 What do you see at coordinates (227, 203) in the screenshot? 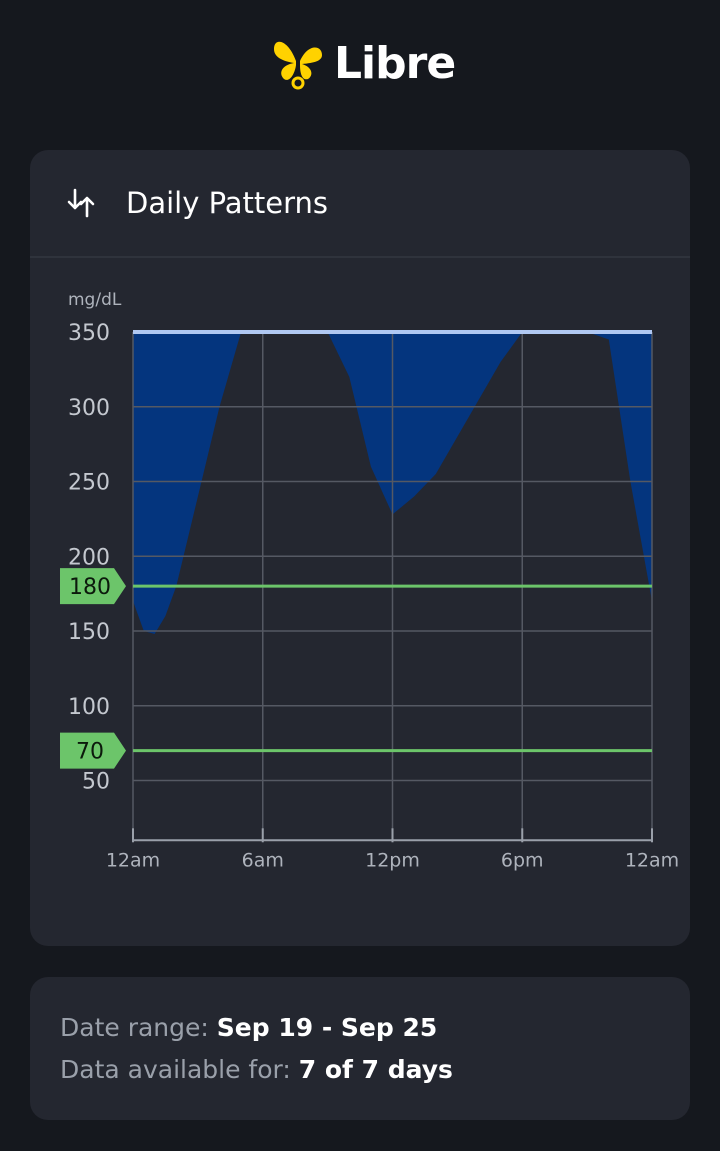
I see `card-title: Daily Patterns` at bounding box center [227, 203].